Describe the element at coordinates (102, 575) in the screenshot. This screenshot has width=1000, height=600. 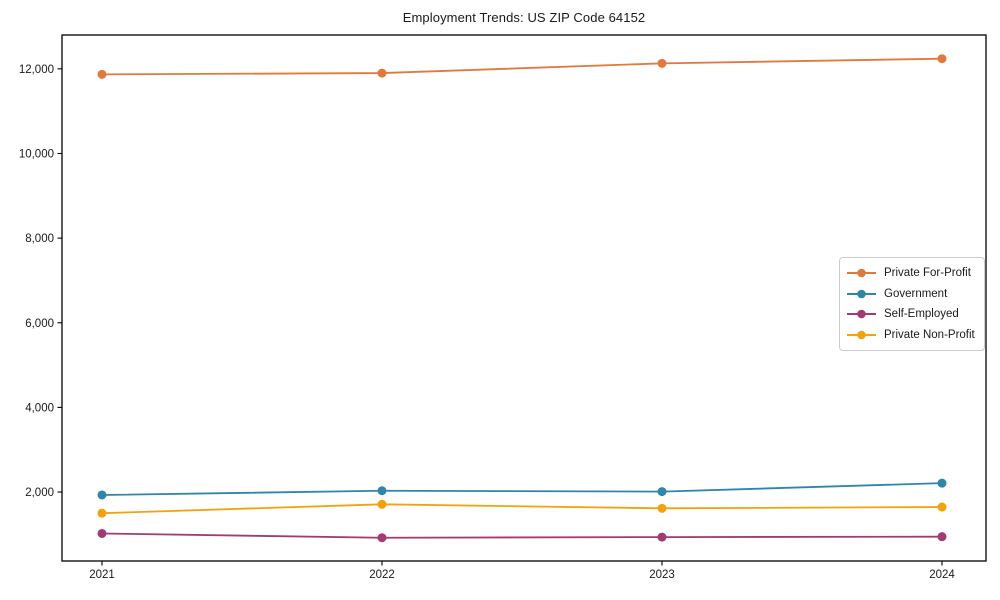
I see `x-tick-label: 2021` at that location.